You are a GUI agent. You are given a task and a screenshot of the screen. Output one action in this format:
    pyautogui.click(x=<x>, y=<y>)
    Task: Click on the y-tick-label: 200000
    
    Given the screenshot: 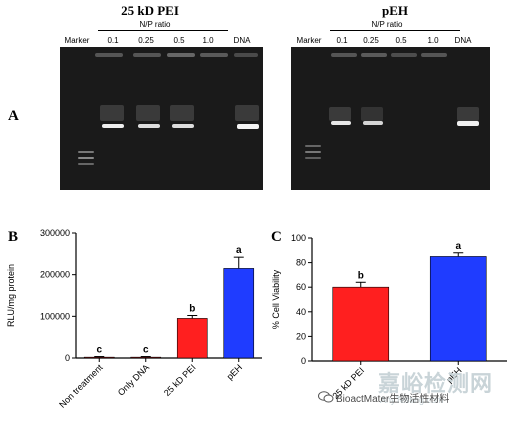 What is the action you would take?
    pyautogui.click(x=55, y=275)
    